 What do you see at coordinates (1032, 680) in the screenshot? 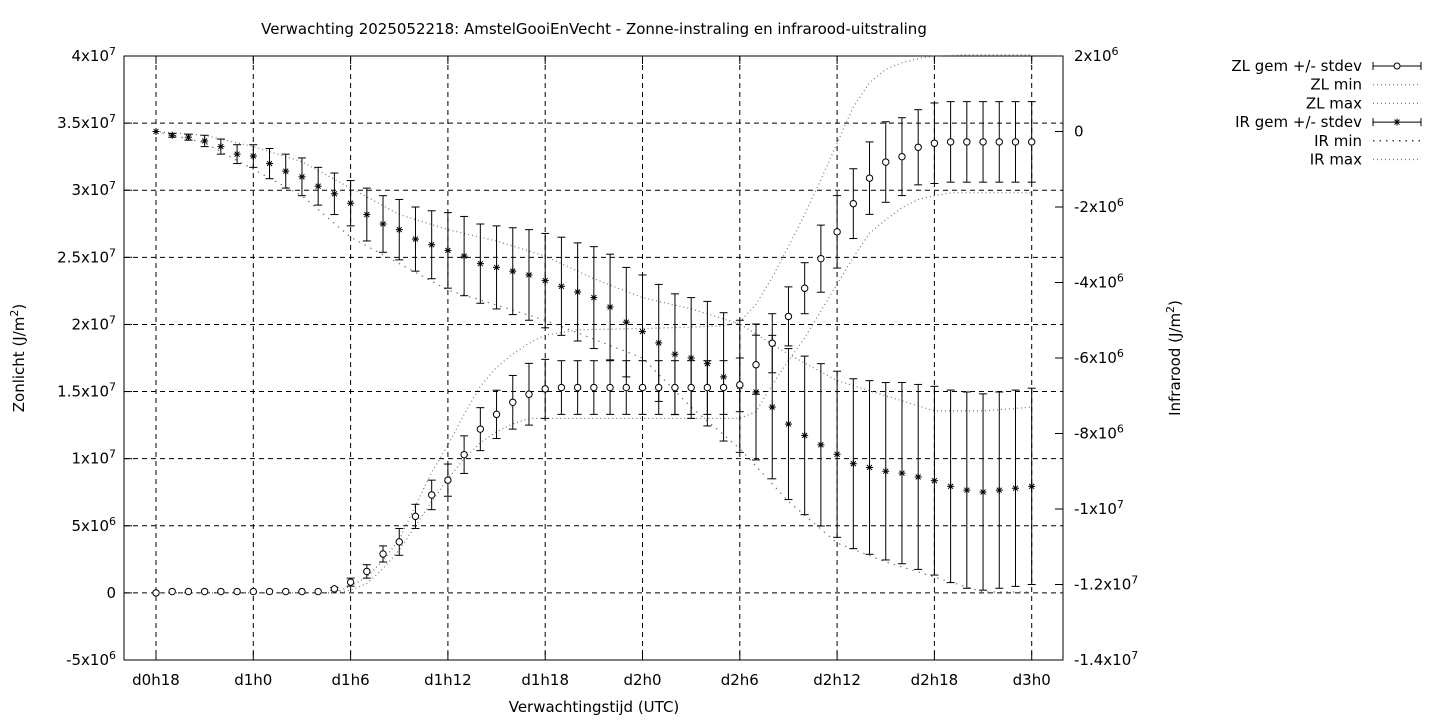
I see `x-tick-label: d3h0` at bounding box center [1032, 680].